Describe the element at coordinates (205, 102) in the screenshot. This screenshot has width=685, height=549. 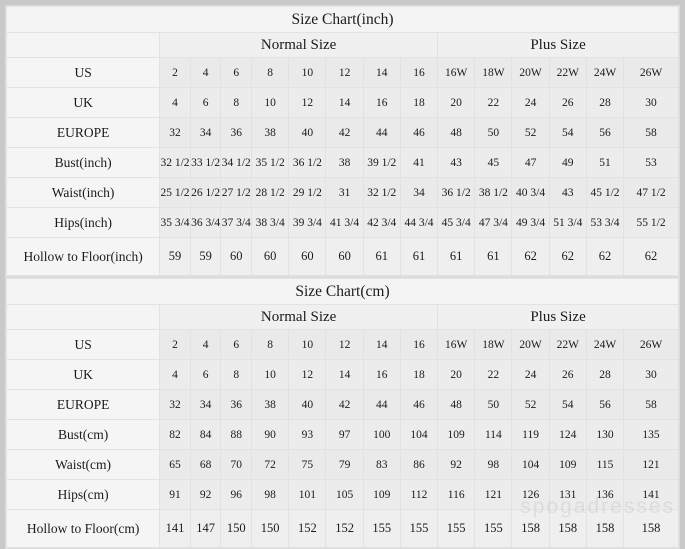
I see `table-cell: 6` at that location.